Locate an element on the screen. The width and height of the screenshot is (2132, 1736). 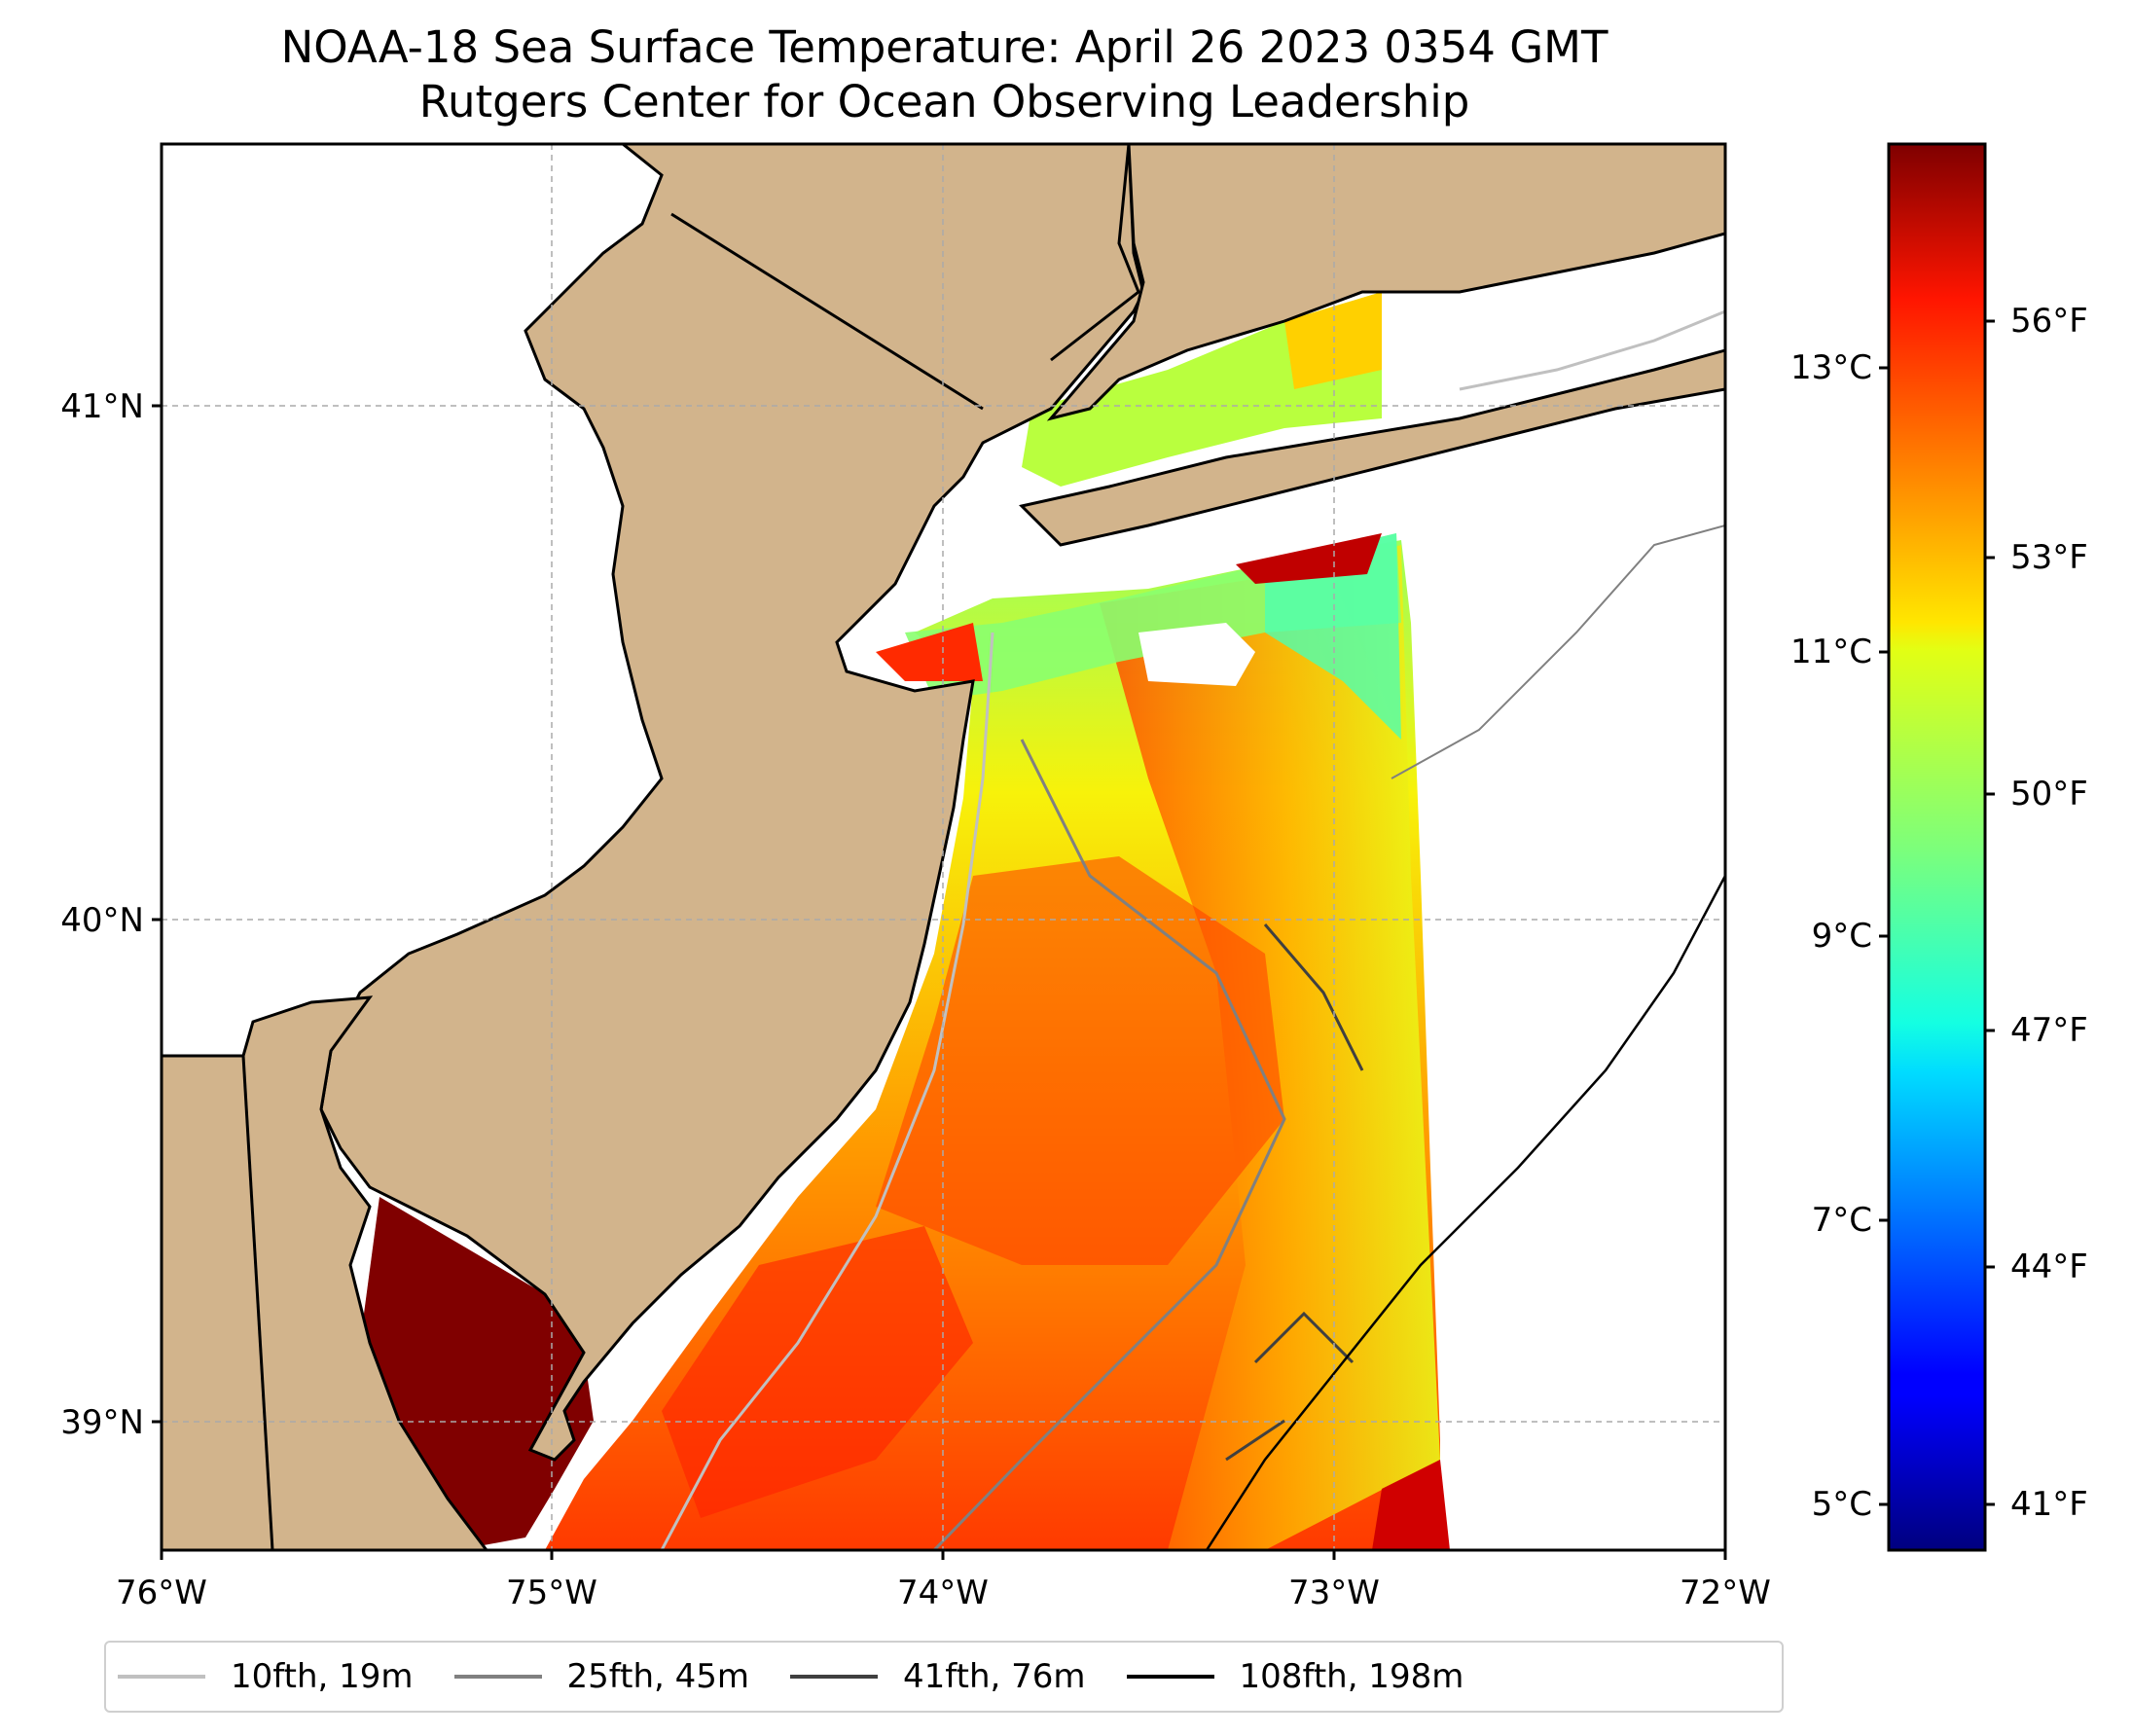
colorbar-ticks is located at coordinates (1937, 913).